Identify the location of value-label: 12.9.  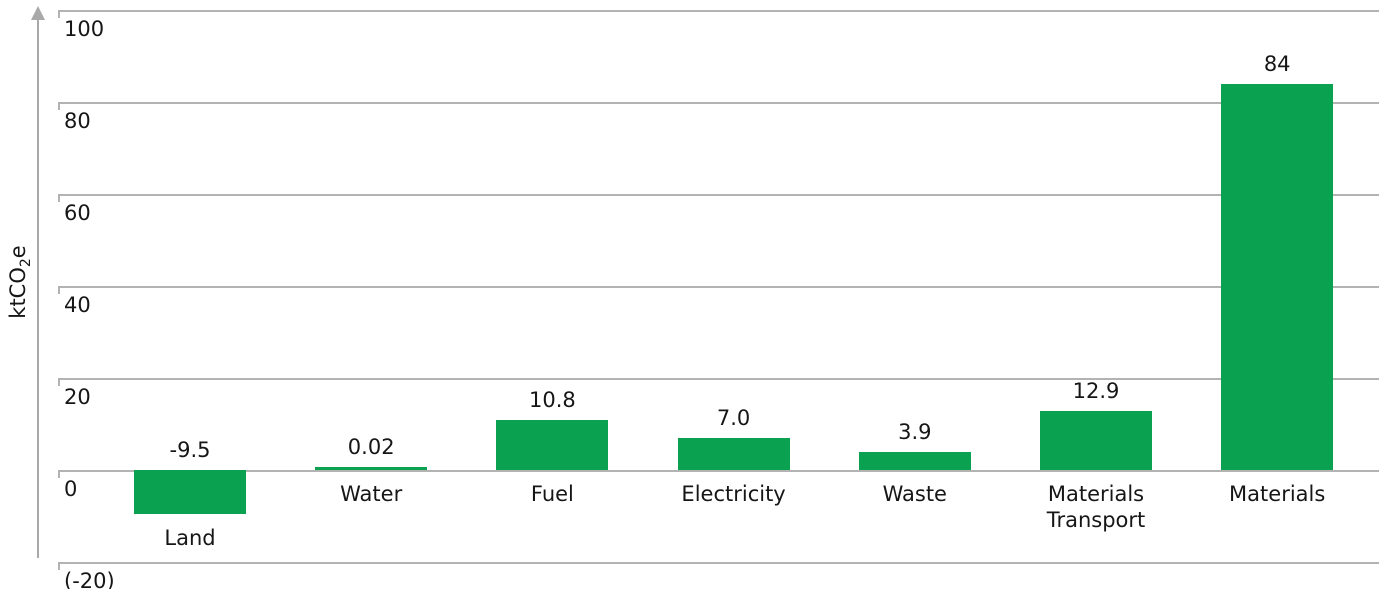
(1096, 390).